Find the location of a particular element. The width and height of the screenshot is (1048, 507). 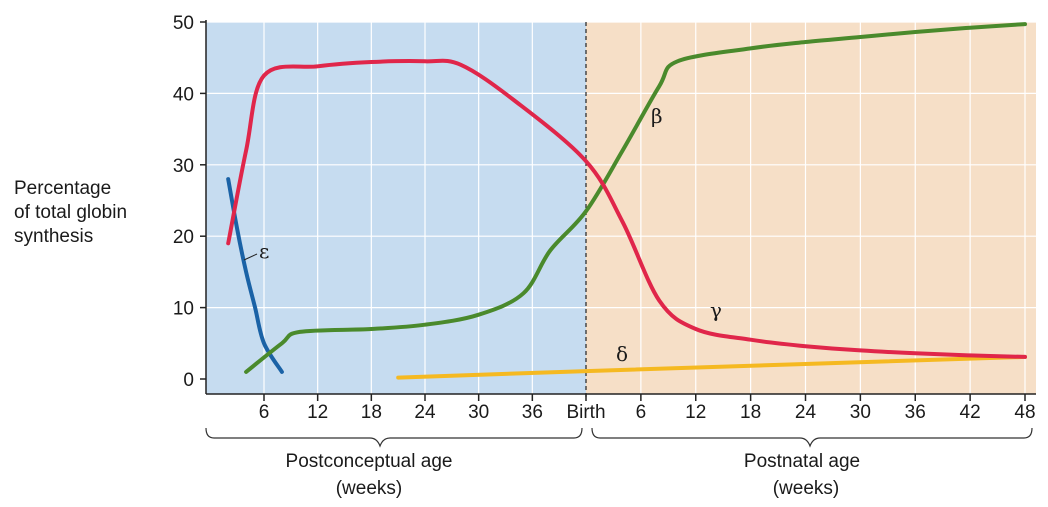

x-tick-label: 48 is located at coordinates (1024, 412).